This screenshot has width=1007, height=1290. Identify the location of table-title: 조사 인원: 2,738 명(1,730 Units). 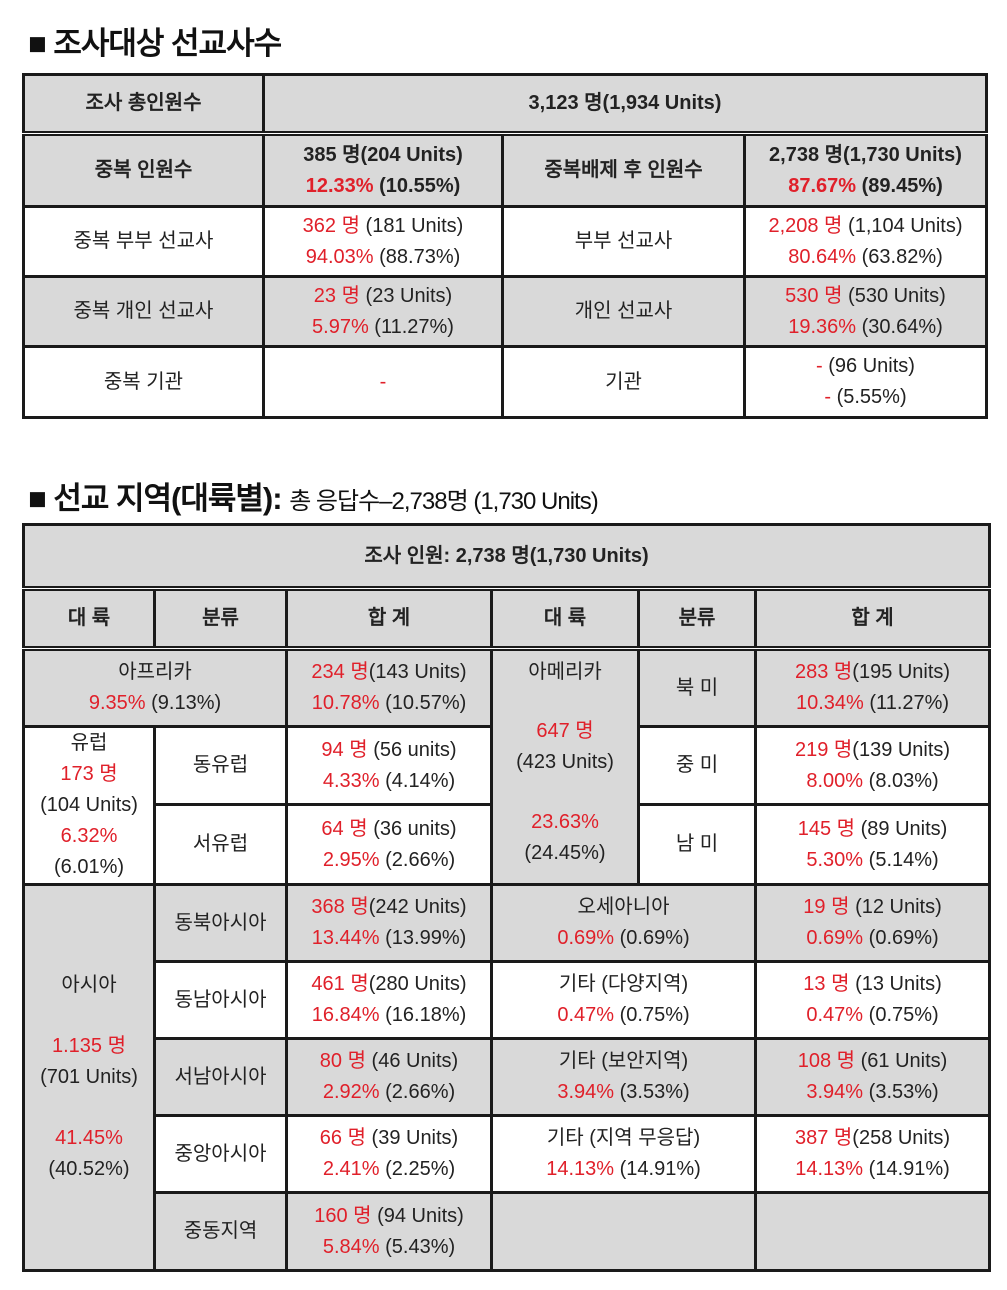
(506, 556).